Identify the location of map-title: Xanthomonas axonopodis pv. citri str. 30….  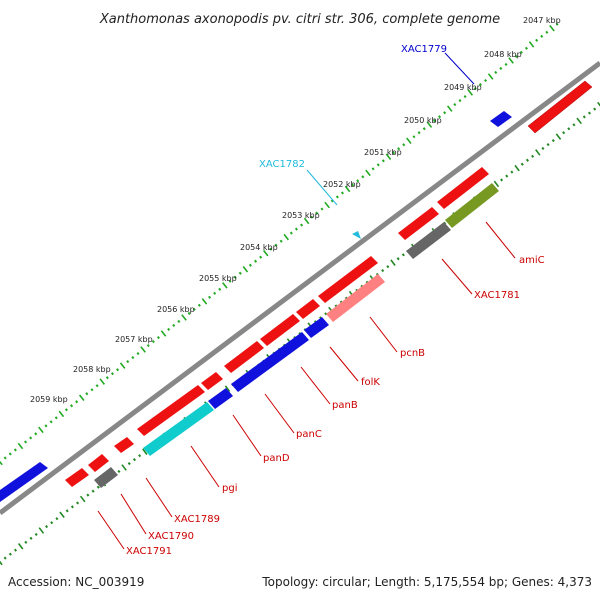
(299, 19).